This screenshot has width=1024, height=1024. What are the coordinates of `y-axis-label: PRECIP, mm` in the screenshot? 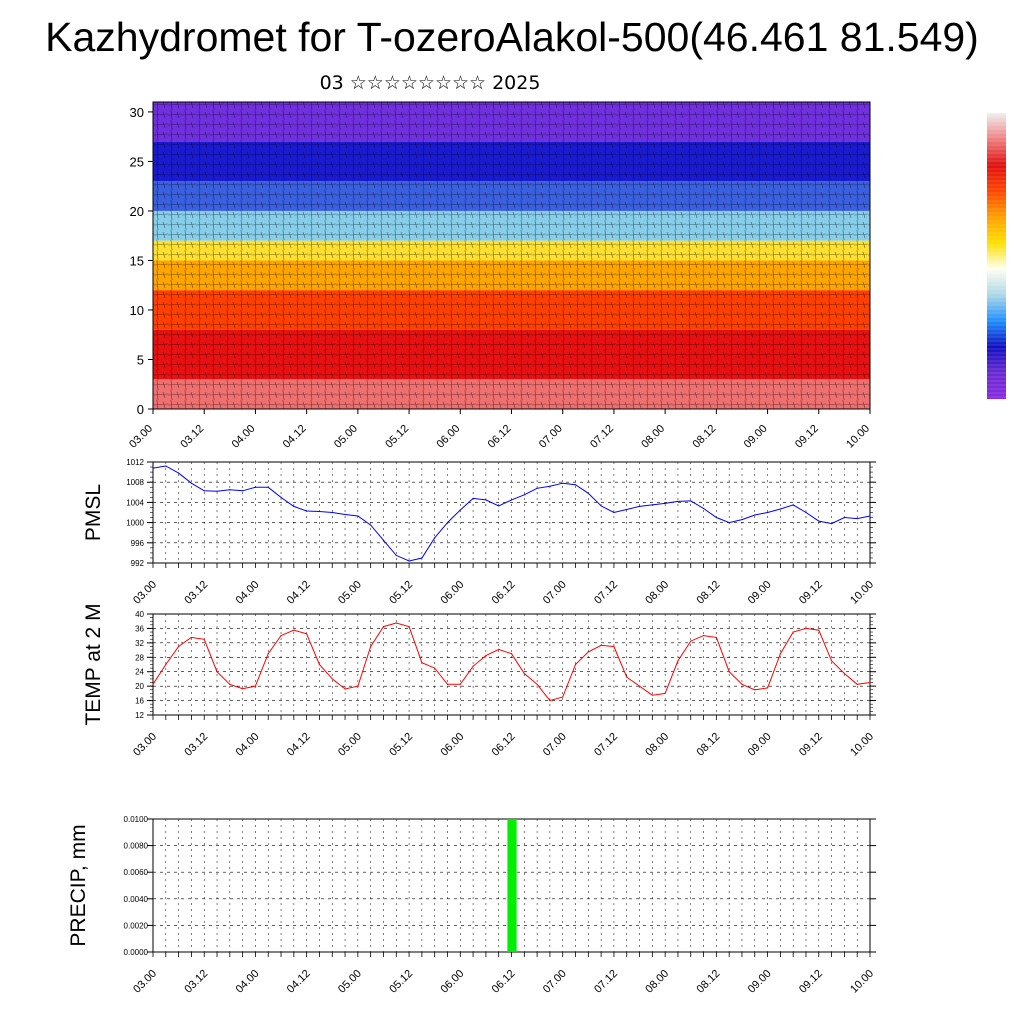 It's located at (78, 885).